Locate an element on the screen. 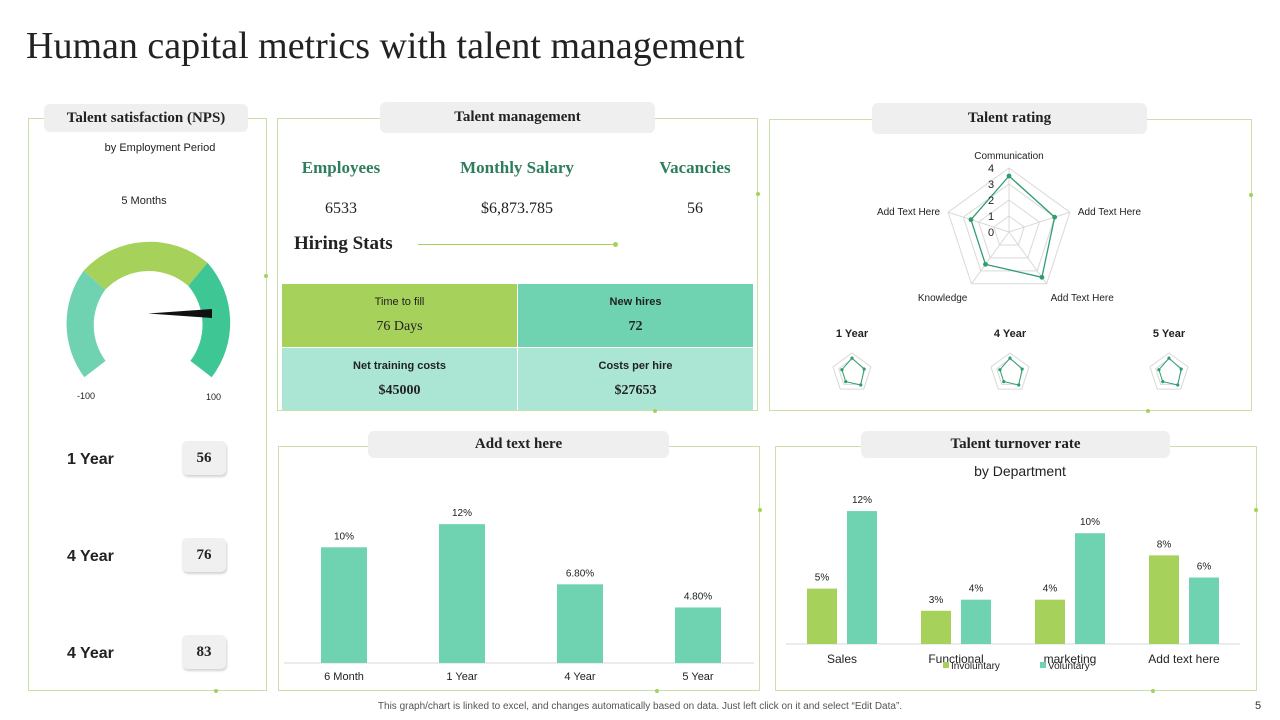 The image size is (1280, 720). radar-axis-label: Communication is located at coordinates (1008, 156).